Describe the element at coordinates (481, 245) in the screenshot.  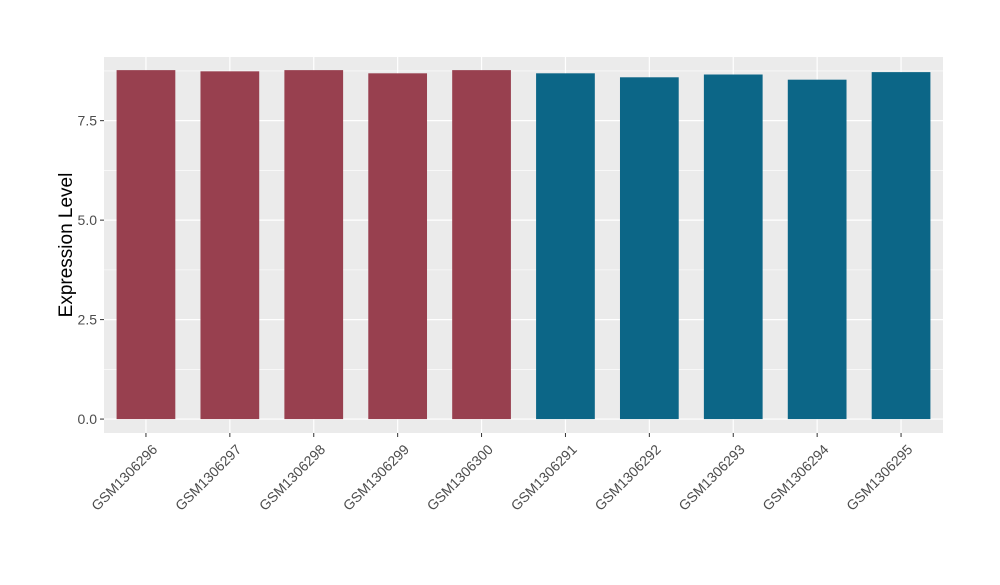
I see `bar-GSM1306300` at that location.